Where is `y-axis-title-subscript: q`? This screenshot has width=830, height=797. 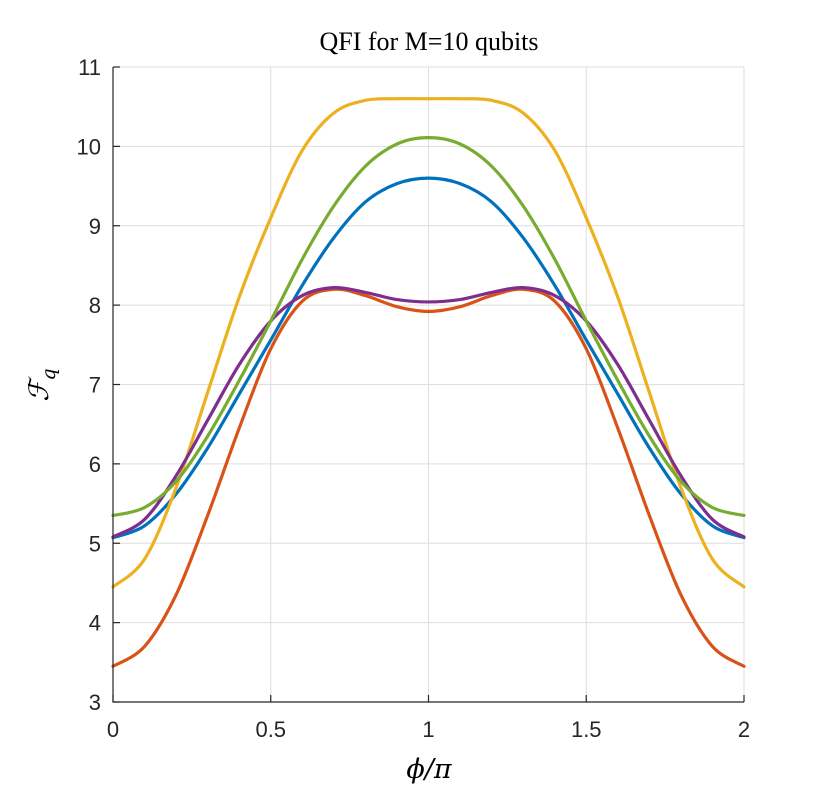 y-axis-title-subscript: q is located at coordinates (49, 374).